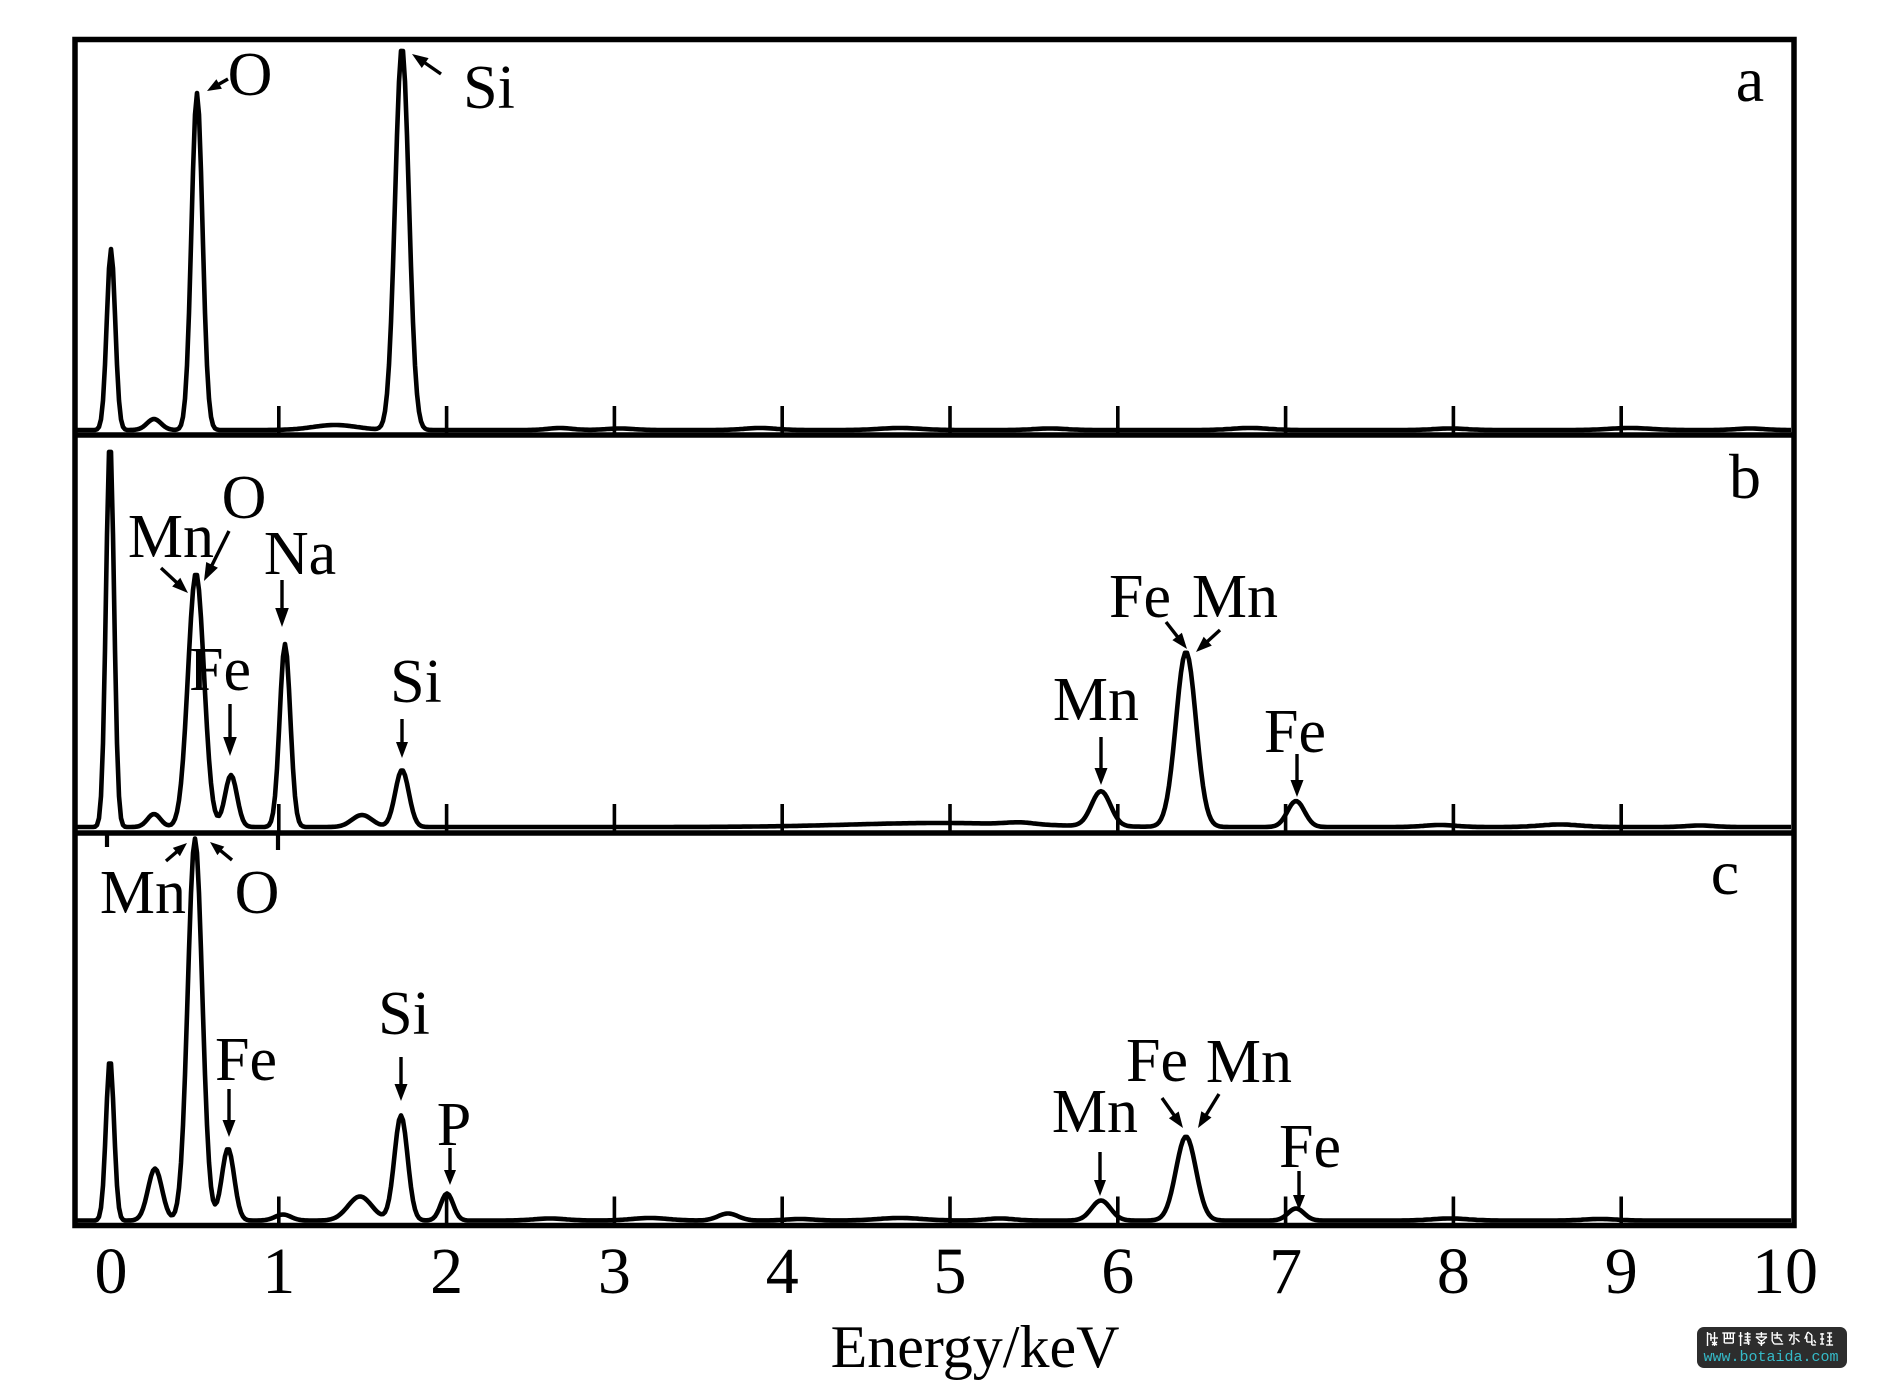 Image resolution: width=1887 pixels, height=1392 pixels. I want to click on svg-text: 2, so click(446, 1271).